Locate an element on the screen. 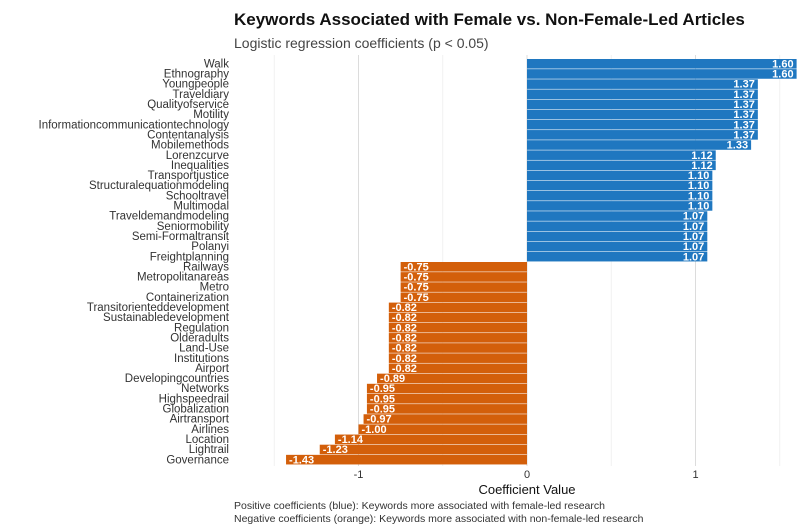 The height and width of the screenshot is (531, 807). category-label: Metropolitanareas is located at coordinates (183, 278).